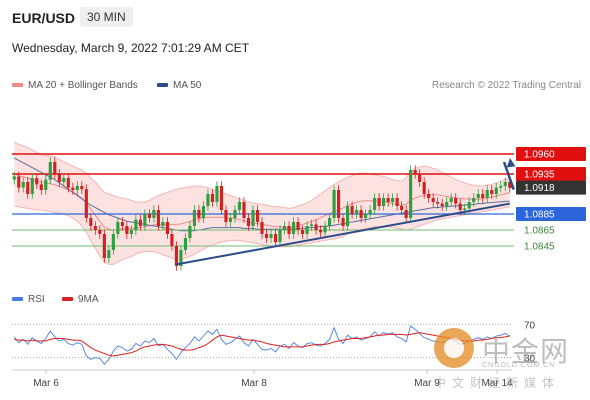 The width and height of the screenshot is (590, 400). I want to click on ma9-swatch, so click(67, 299).